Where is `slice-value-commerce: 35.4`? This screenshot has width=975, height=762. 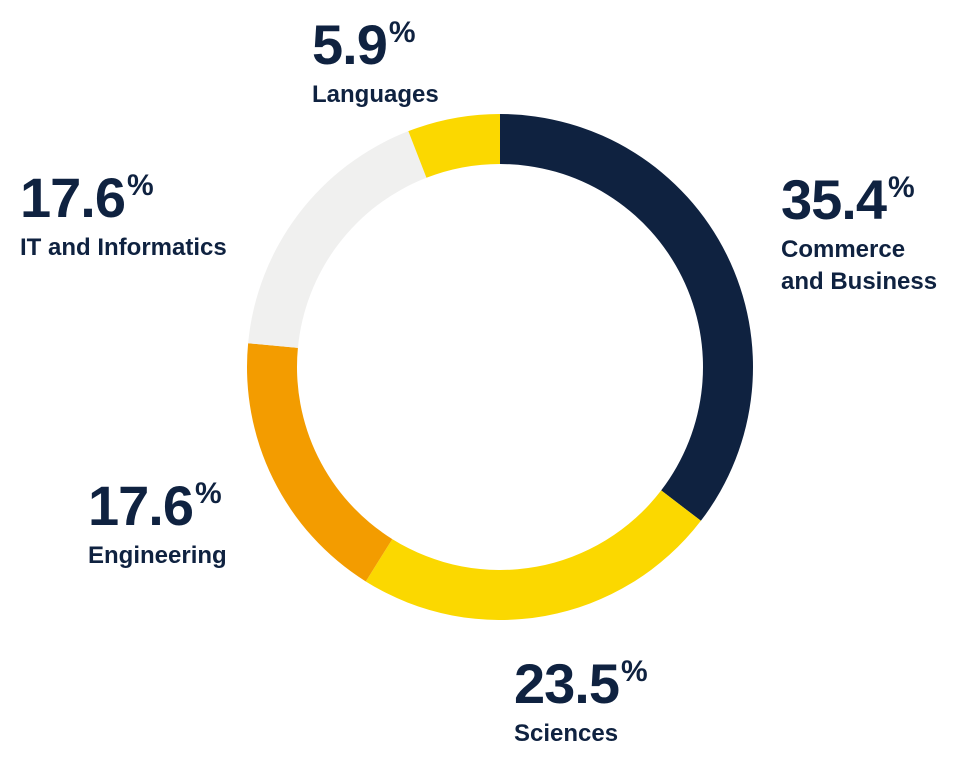 slice-value-commerce: 35.4 is located at coordinates (834, 199).